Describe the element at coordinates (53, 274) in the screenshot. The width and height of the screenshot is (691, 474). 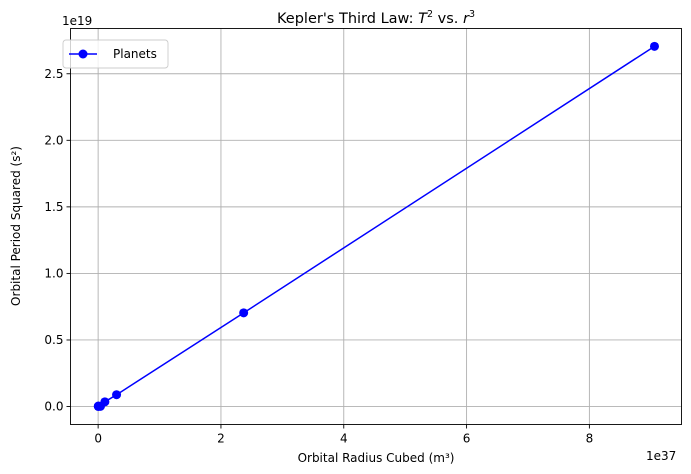
I see `y-tick-label: 1.0` at that location.